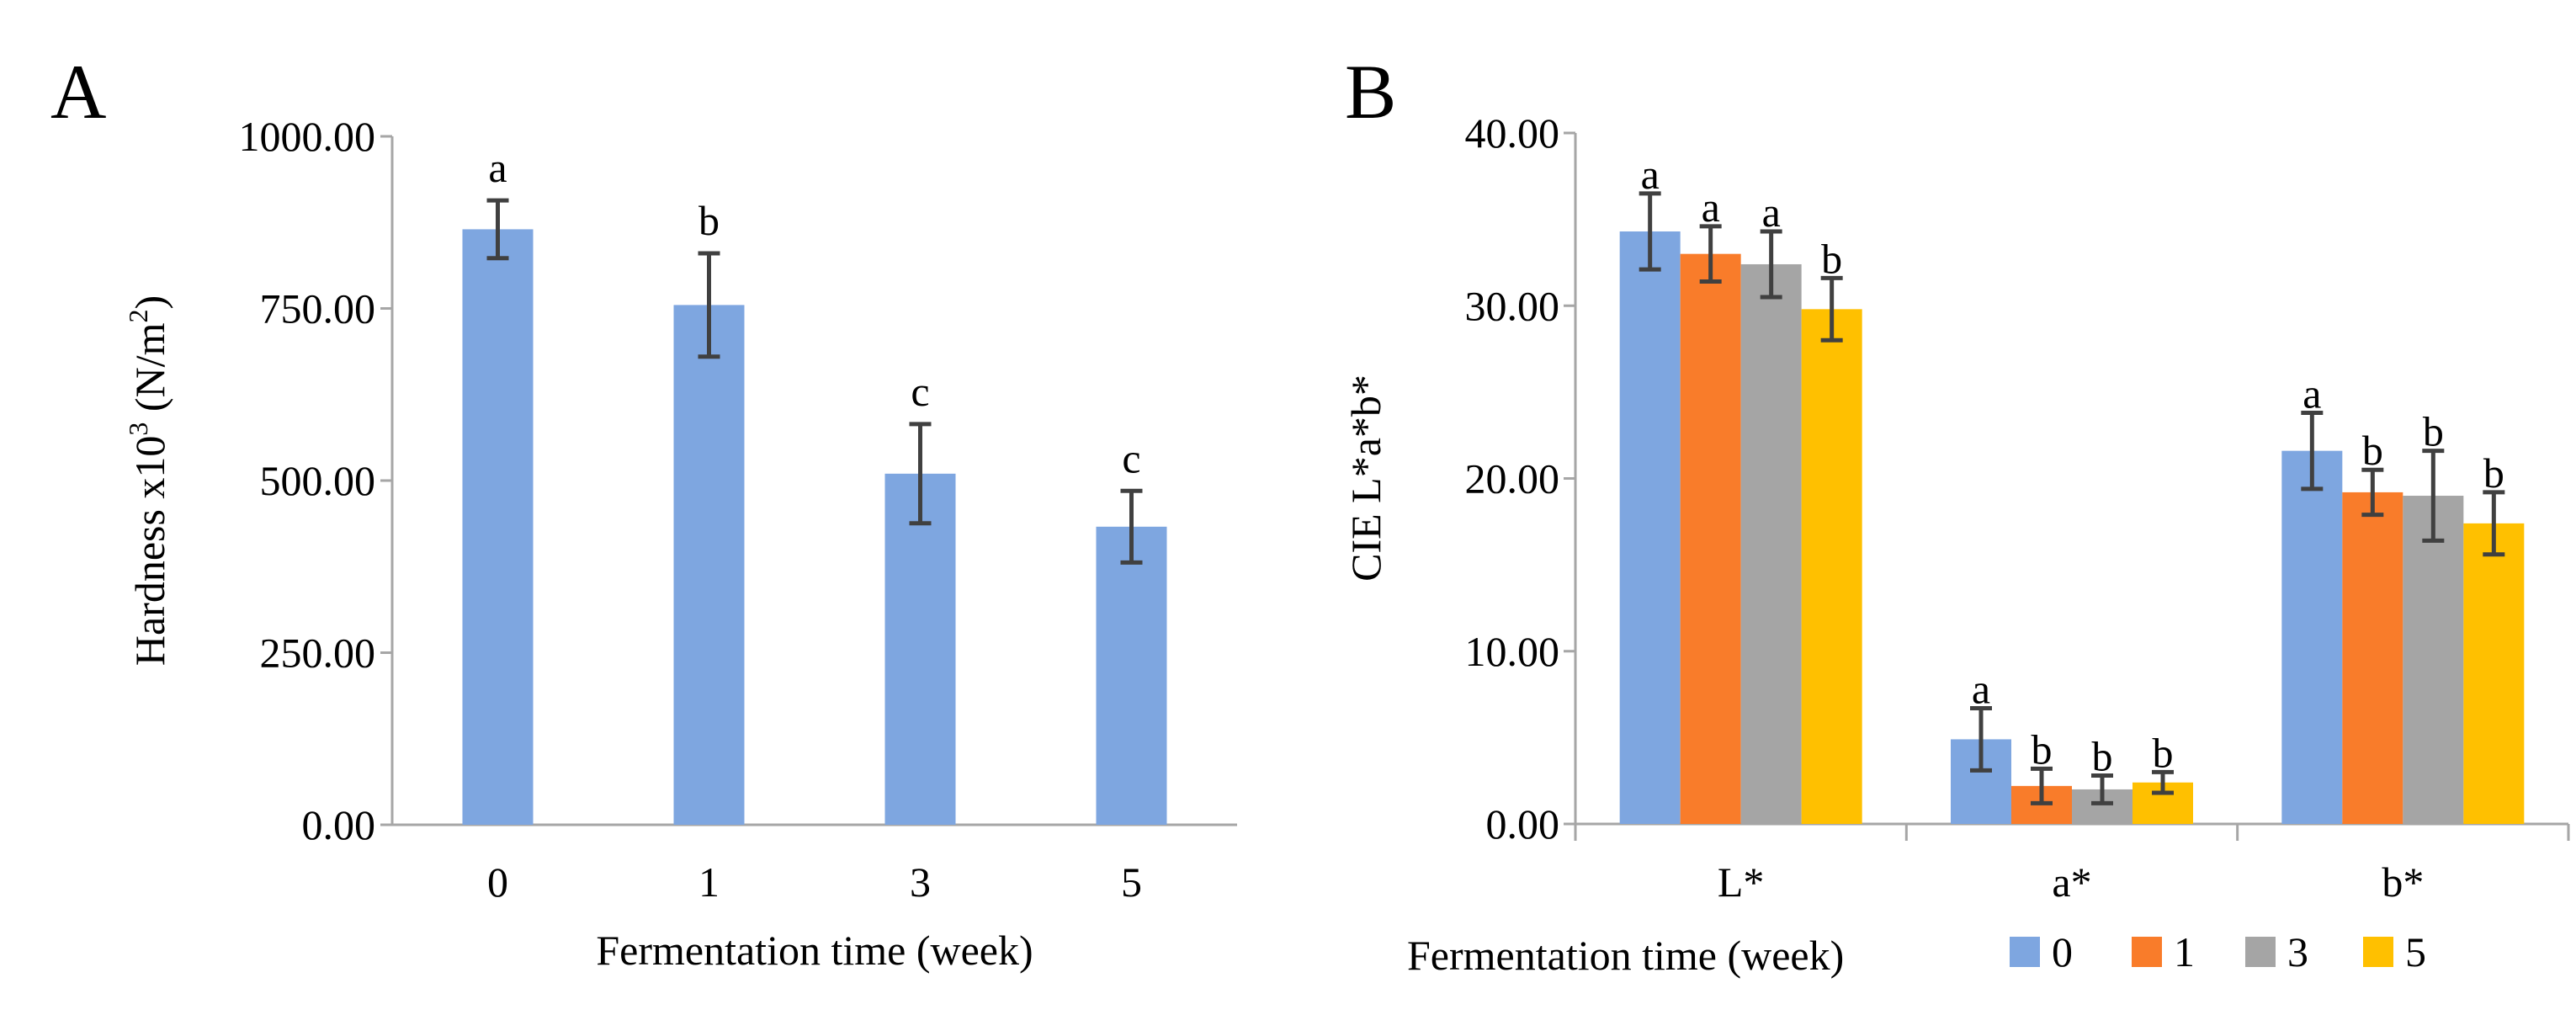 The width and height of the screenshot is (2576, 1015). Describe the element at coordinates (1131, 882) in the screenshot. I see `chart-a-x-tick-label: 5` at that location.